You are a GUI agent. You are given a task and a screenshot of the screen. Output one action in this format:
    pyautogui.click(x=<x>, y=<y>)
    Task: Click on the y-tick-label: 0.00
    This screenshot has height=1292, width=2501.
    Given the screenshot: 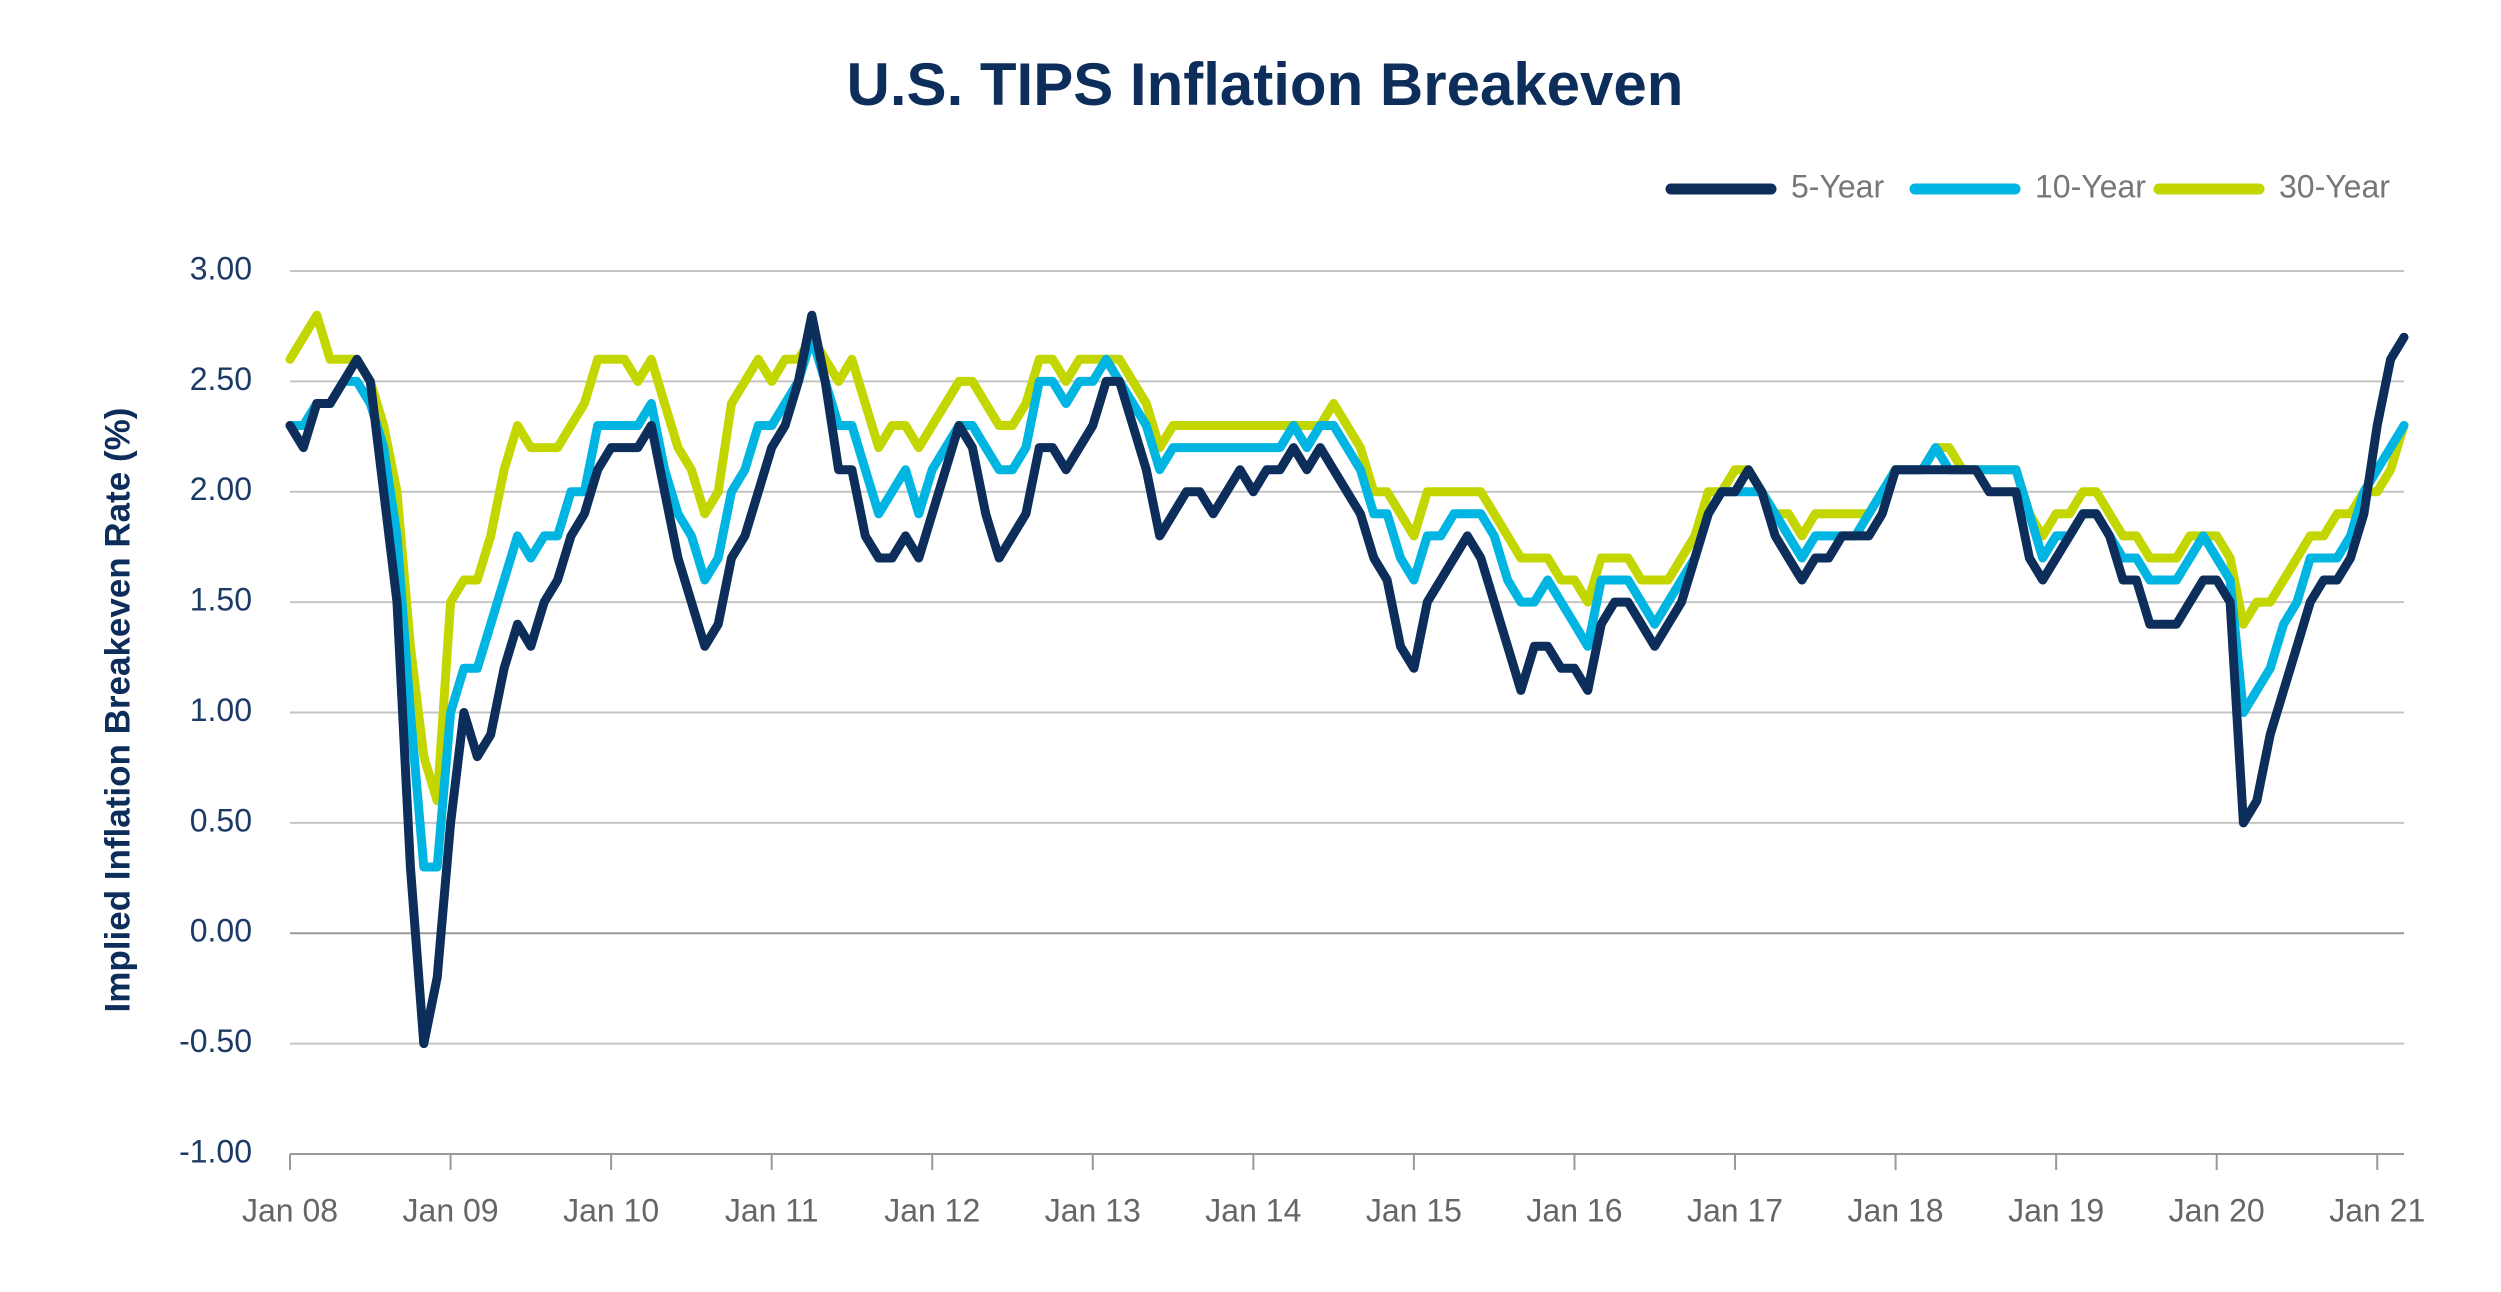 What is the action you would take?
    pyautogui.click(x=221, y=931)
    